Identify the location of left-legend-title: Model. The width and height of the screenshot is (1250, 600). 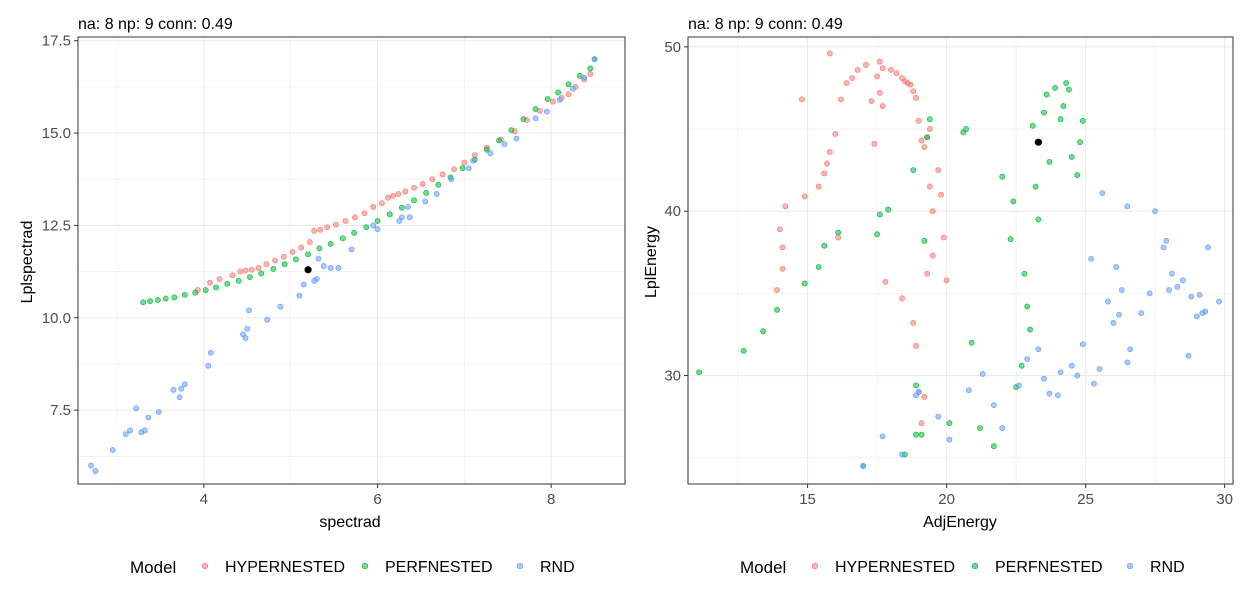
(153, 567).